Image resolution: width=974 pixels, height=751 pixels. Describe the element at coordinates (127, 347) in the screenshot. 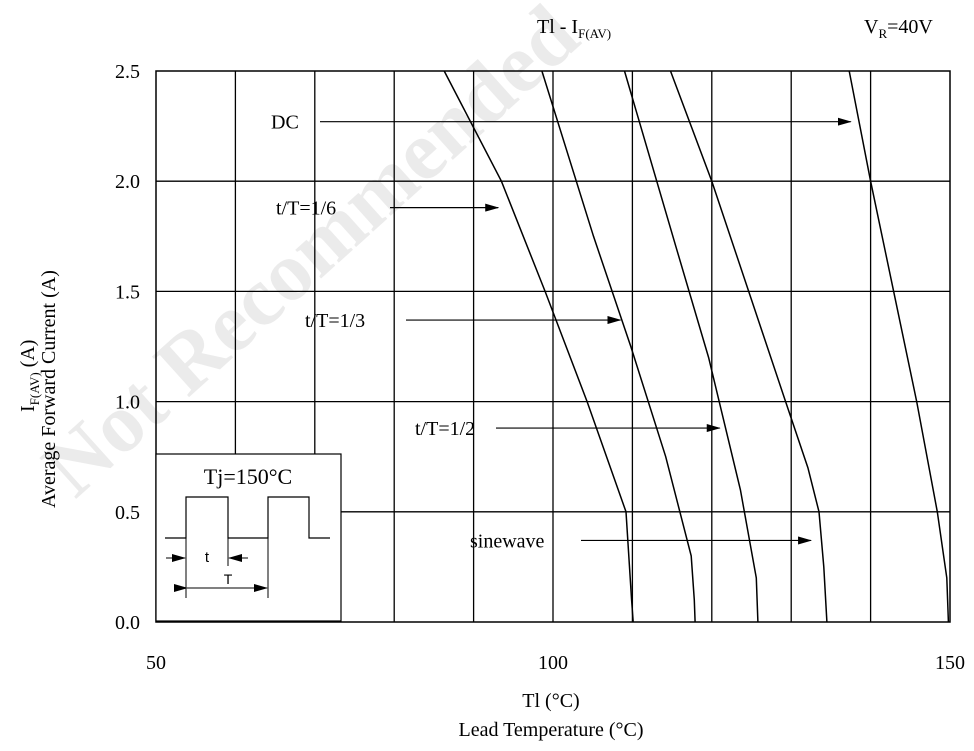

I see `y-axis-ticks: 0.0 0.5 1.0 1.5 2.0 2.5` at that location.